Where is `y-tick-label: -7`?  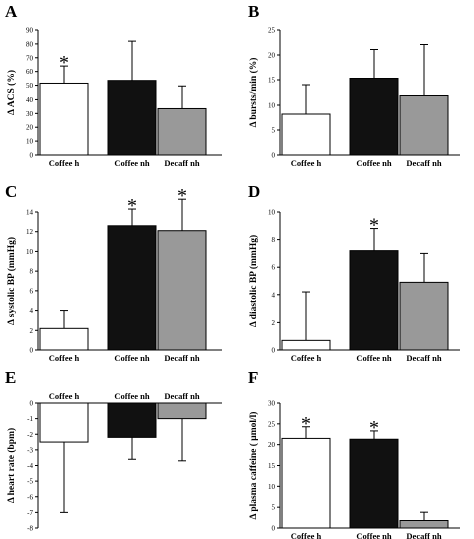 y-tick-label: -7 is located at coordinates (30, 513).